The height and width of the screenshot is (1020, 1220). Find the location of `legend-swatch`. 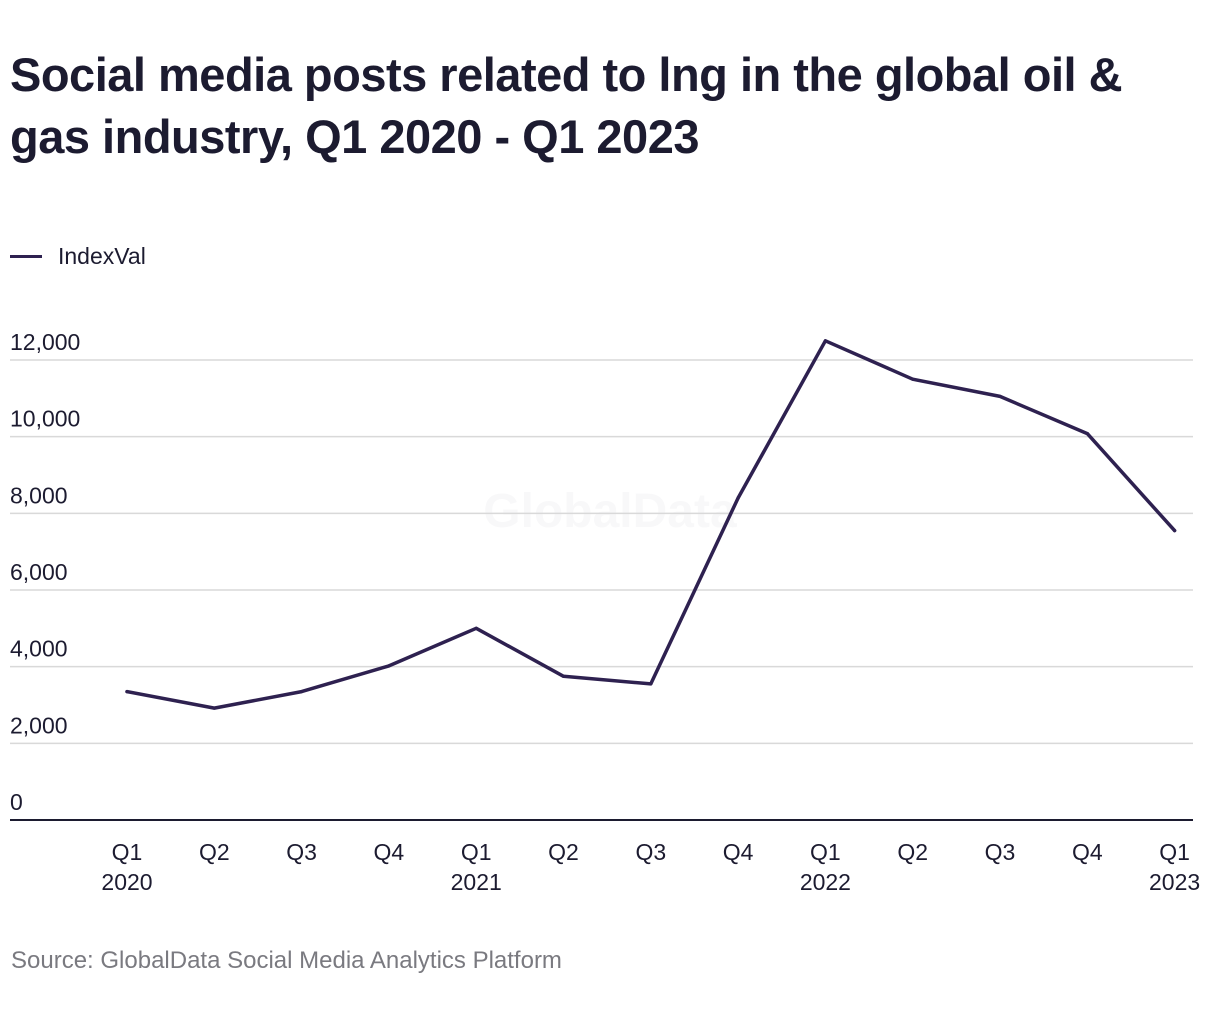

legend-swatch is located at coordinates (26, 256).